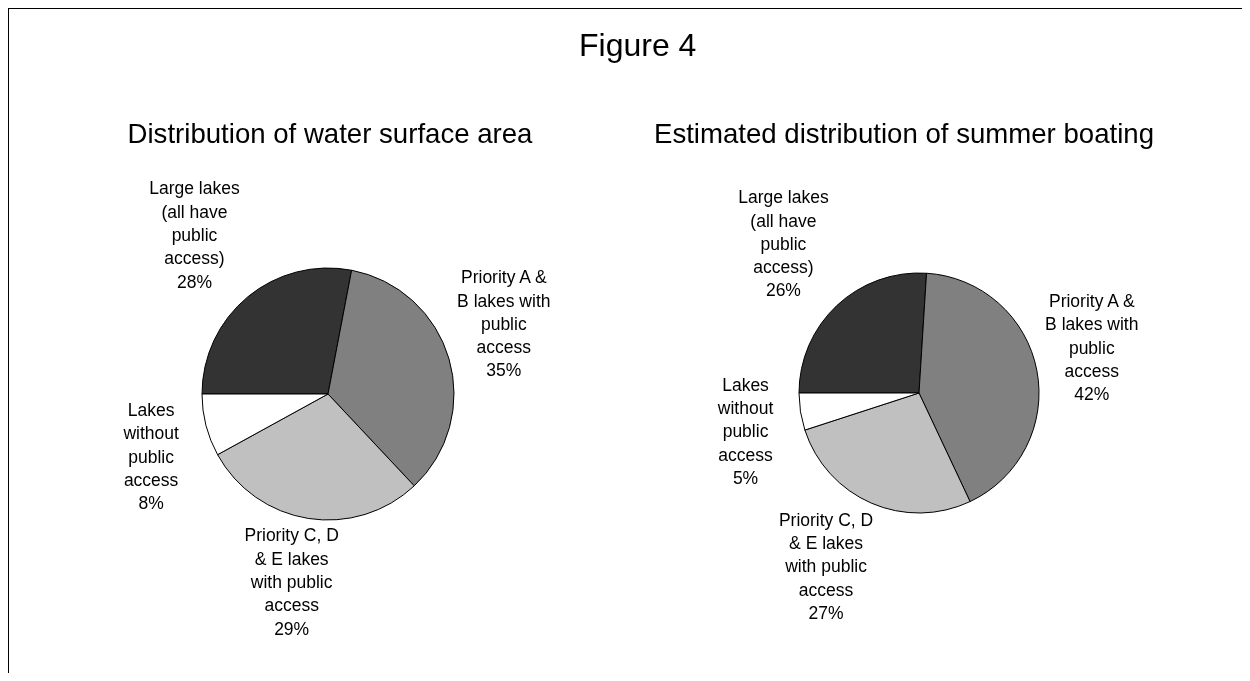 This screenshot has height=681, width=1250. What do you see at coordinates (904, 134) in the screenshot?
I see `chart-title: Estimated distribution of summer boating` at bounding box center [904, 134].